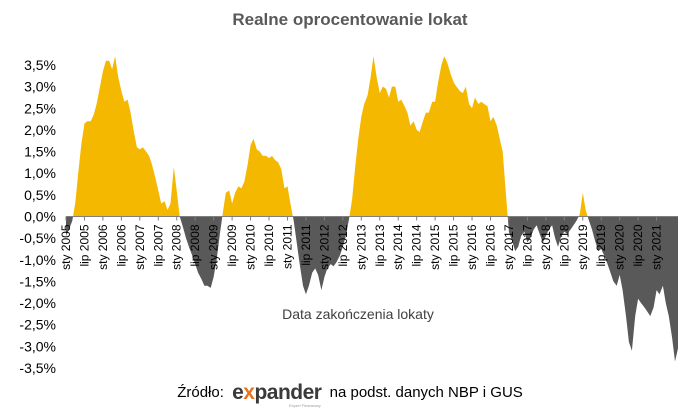 Image resolution: width=700 pixels, height=411 pixels. I want to click on x-tick-label: lip 2005, so click(85, 245).